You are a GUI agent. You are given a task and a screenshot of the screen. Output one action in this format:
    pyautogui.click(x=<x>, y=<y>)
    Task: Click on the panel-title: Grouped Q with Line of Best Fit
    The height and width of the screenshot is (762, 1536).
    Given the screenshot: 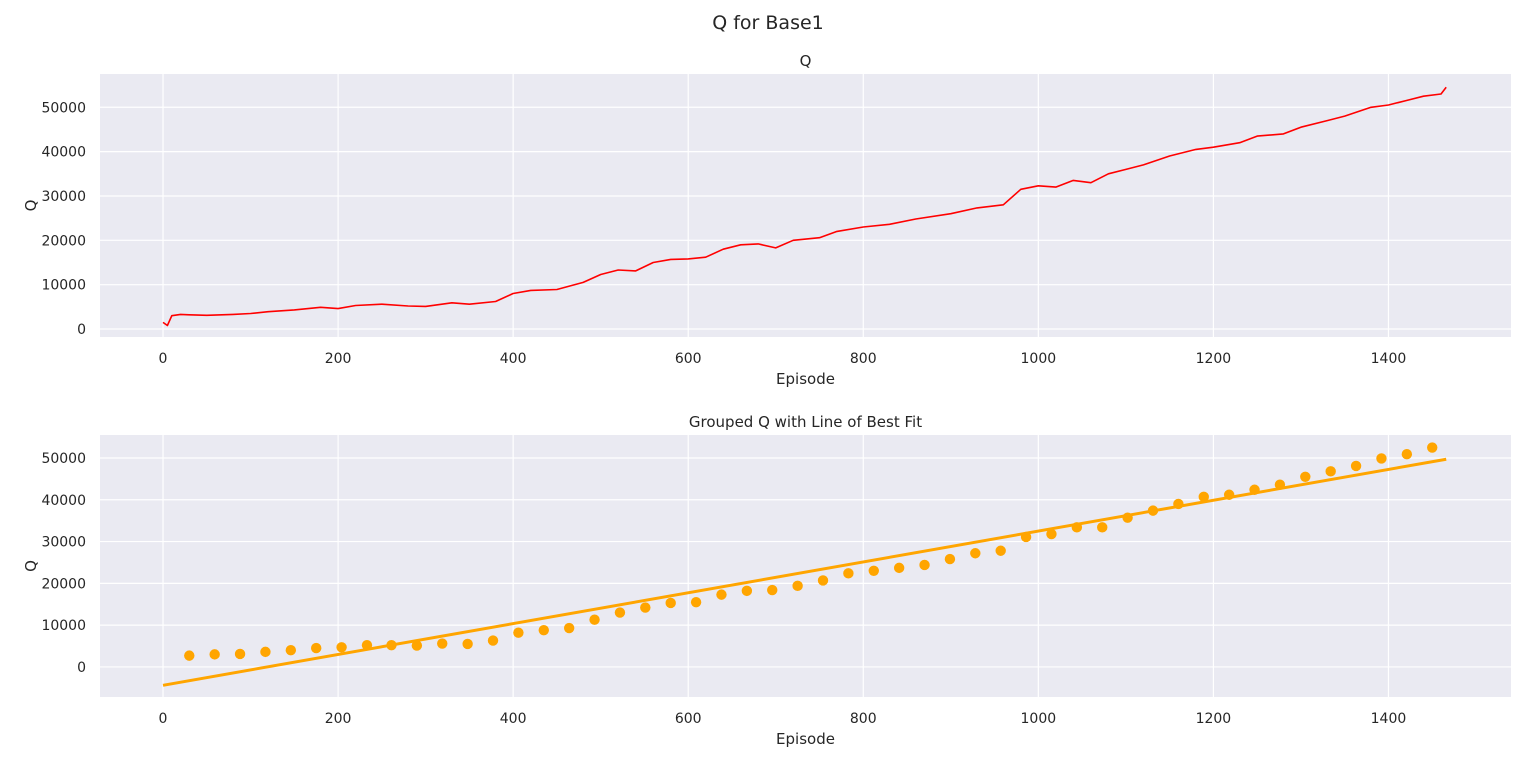 What is the action you would take?
    pyautogui.click(x=805, y=422)
    